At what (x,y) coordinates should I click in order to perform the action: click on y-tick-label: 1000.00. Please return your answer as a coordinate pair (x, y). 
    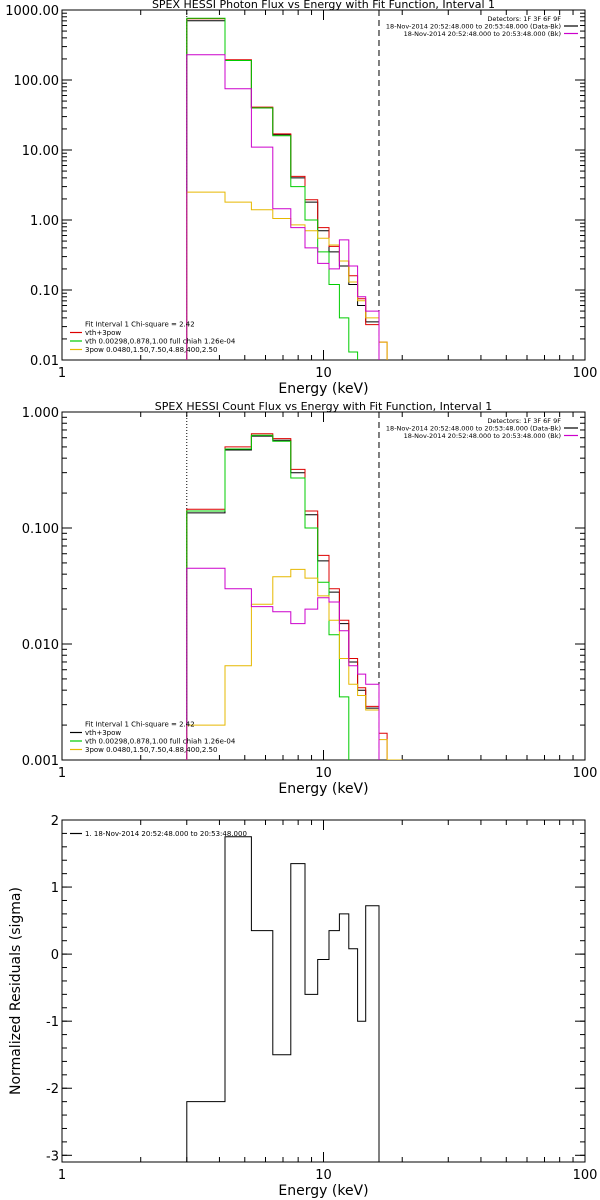
    Looking at the image, I should click on (32, 11).